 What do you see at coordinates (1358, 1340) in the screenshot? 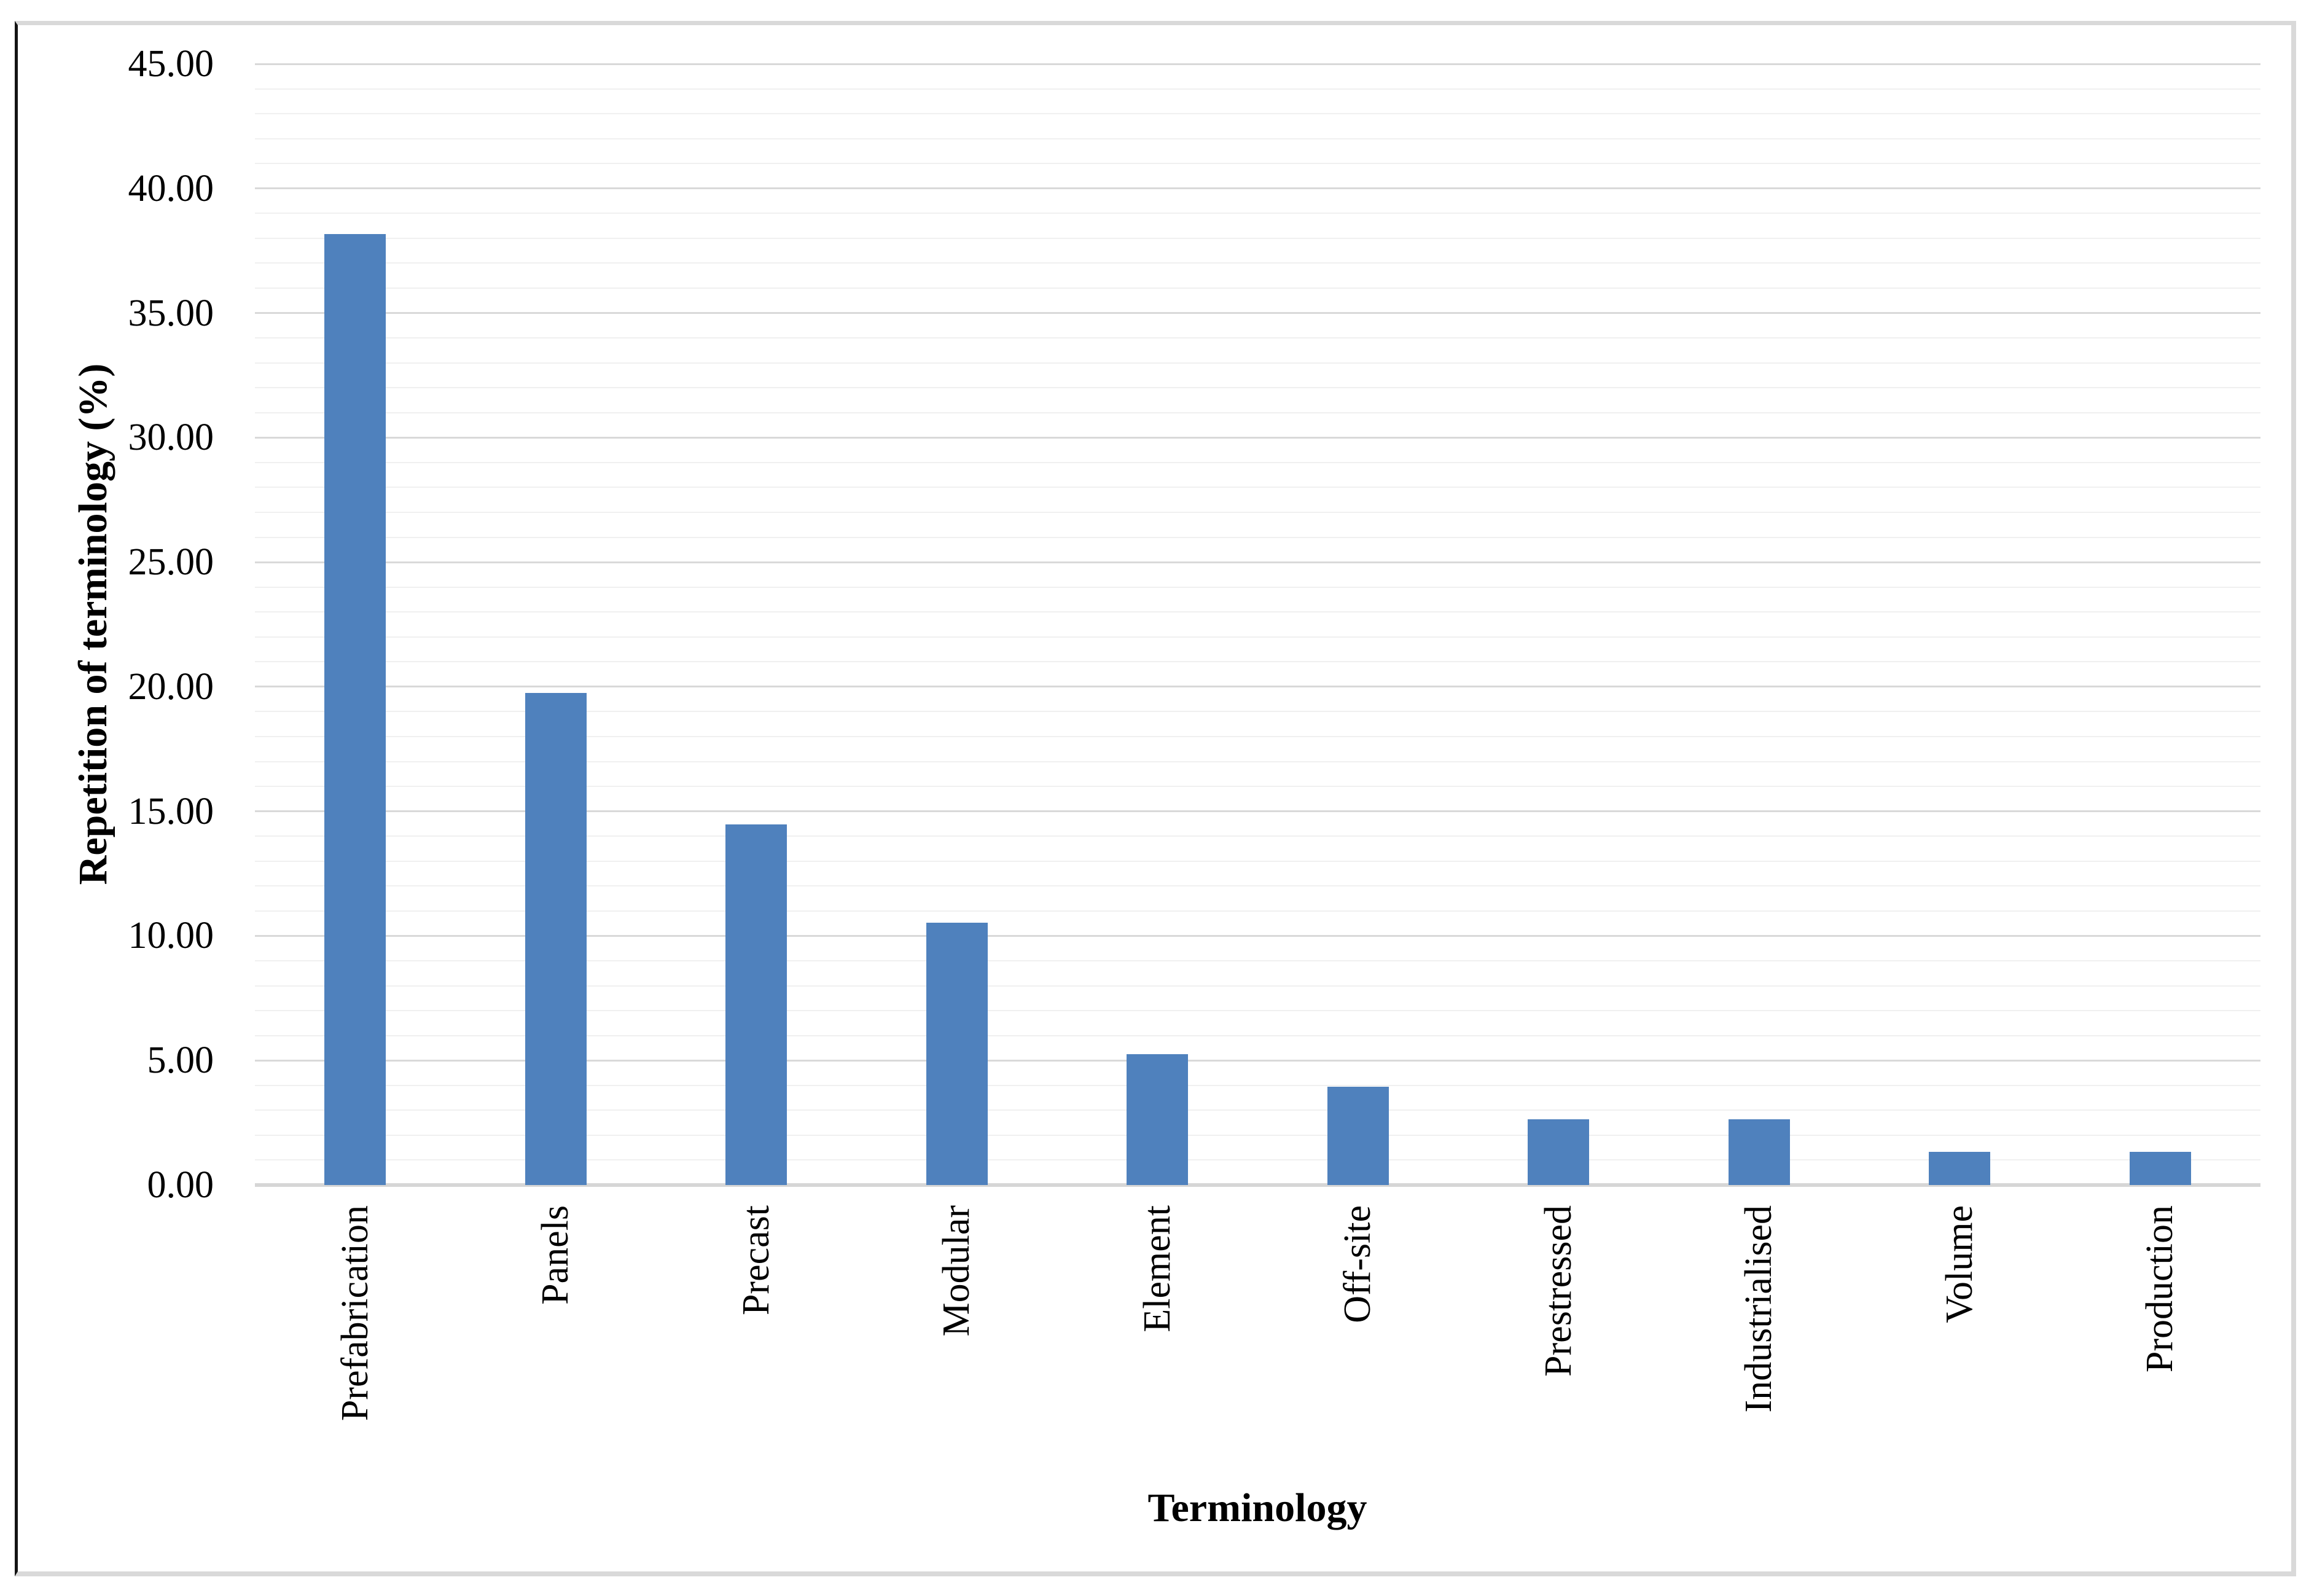
I see `category-label-slot: Off-site` at bounding box center [1358, 1340].